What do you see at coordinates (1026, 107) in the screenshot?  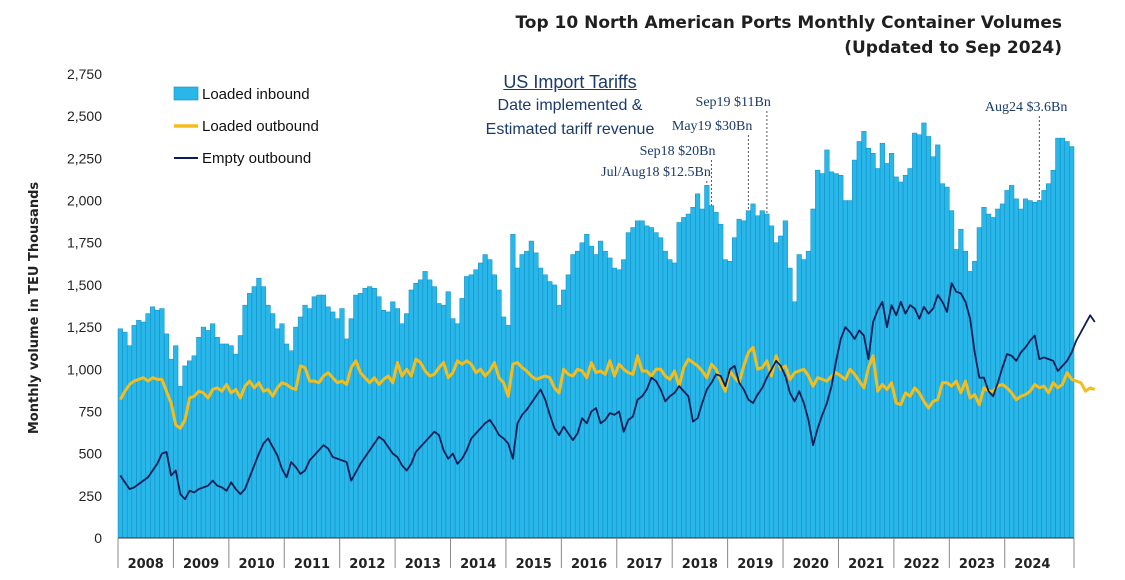 I see `annotation-label: Aug24 $3.6Bn` at bounding box center [1026, 107].